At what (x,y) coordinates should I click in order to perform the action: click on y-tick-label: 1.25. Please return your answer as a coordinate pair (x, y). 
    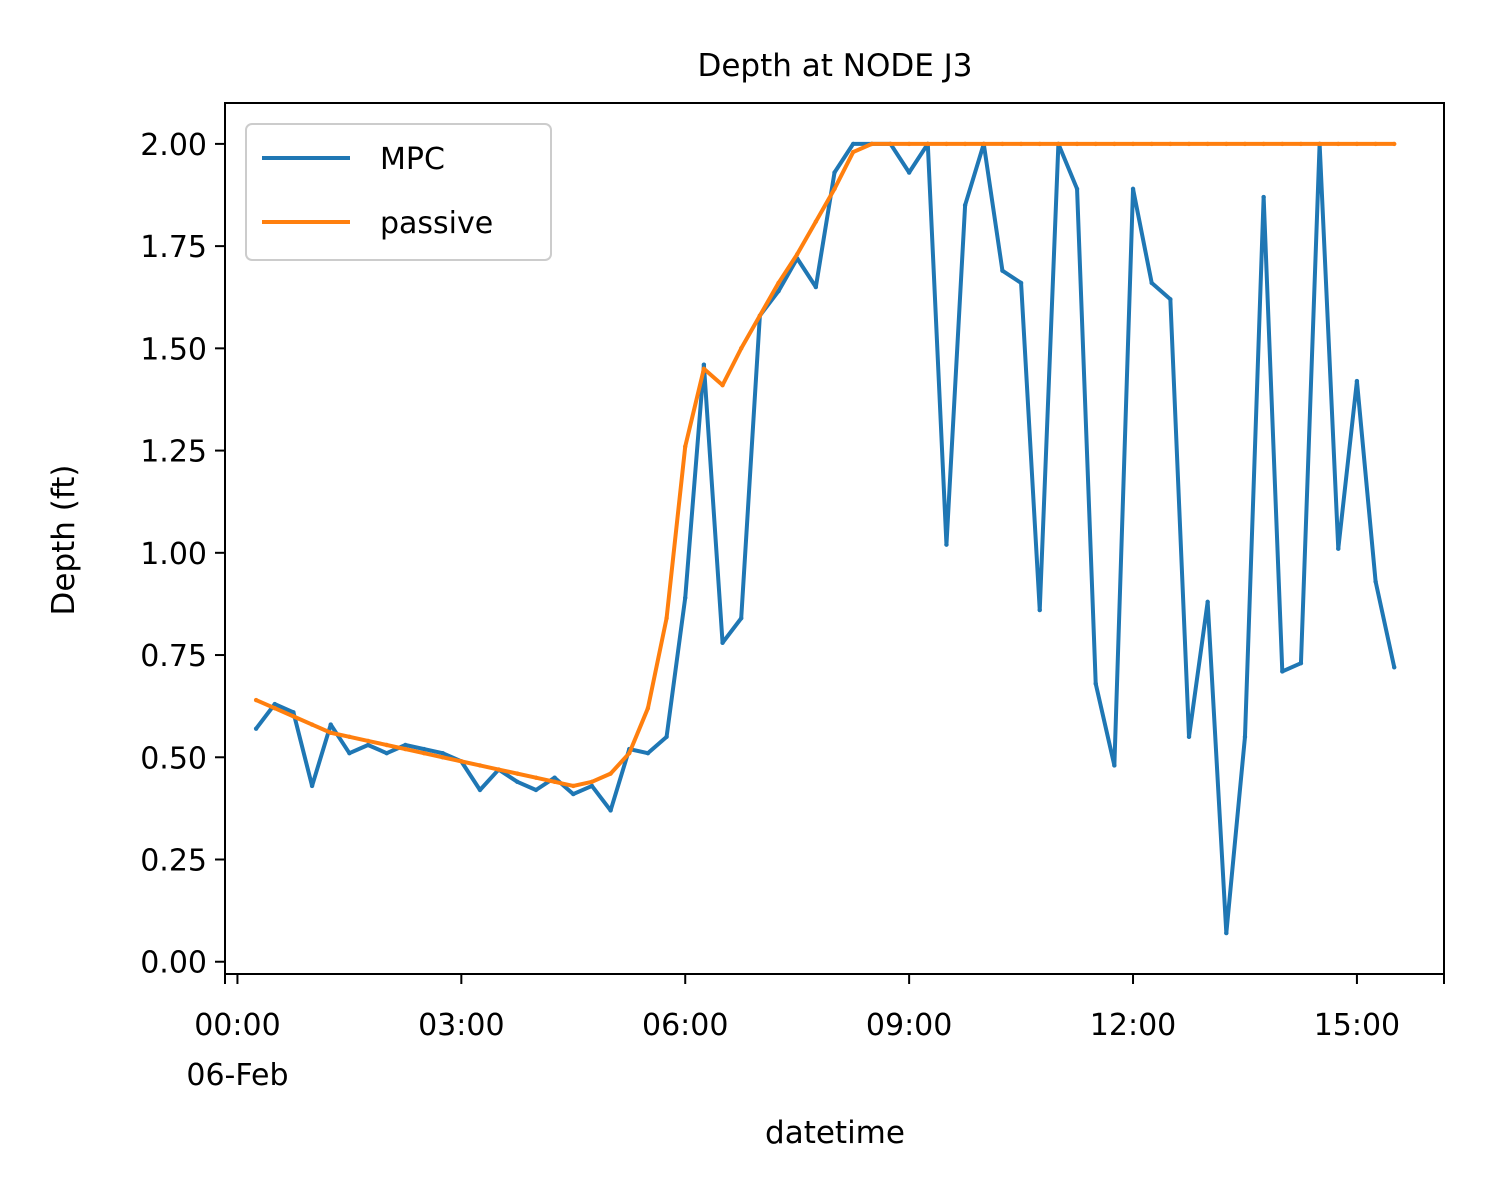
    Looking at the image, I should click on (173, 452).